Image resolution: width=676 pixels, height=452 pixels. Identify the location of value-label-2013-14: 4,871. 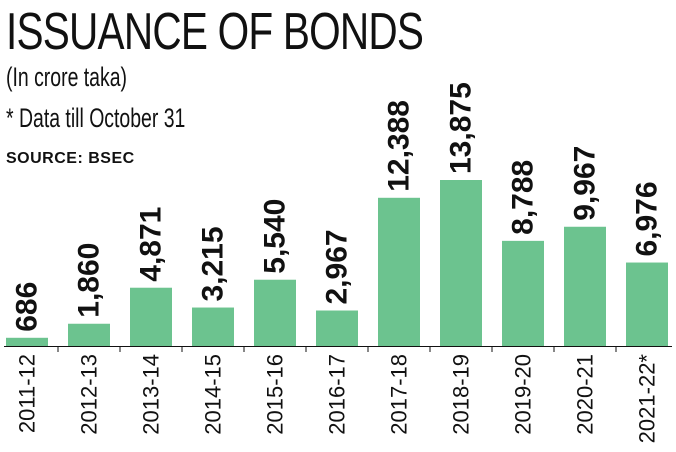
(151, 244).